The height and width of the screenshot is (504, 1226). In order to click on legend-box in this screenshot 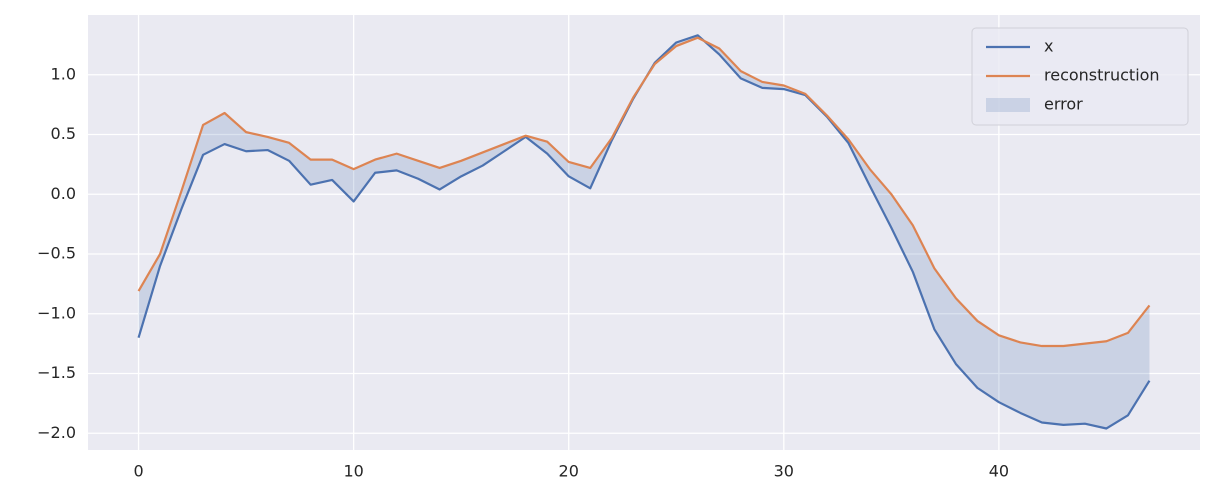, I will do `click(1080, 76)`.